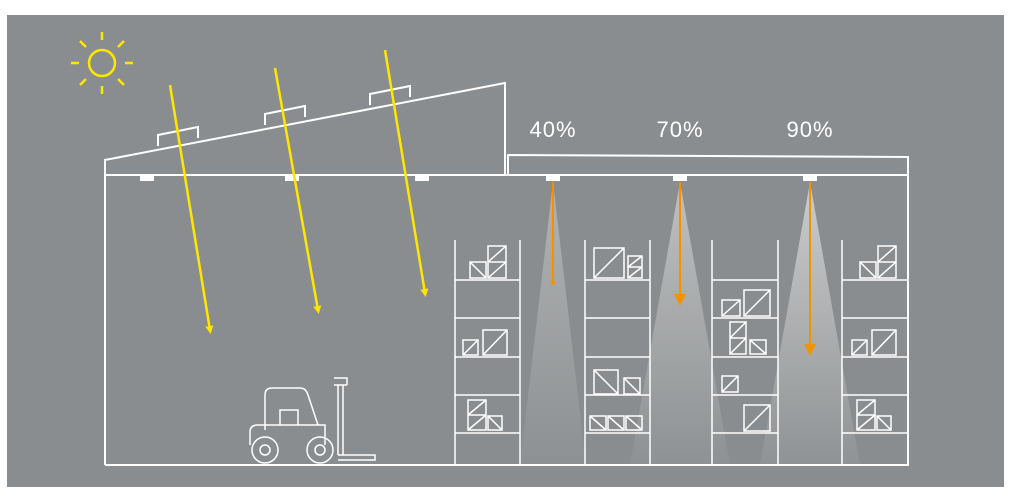 This screenshot has height=500, width=1011. What do you see at coordinates (552, 129) in the screenshot?
I see `lamp-label: 40%` at bounding box center [552, 129].